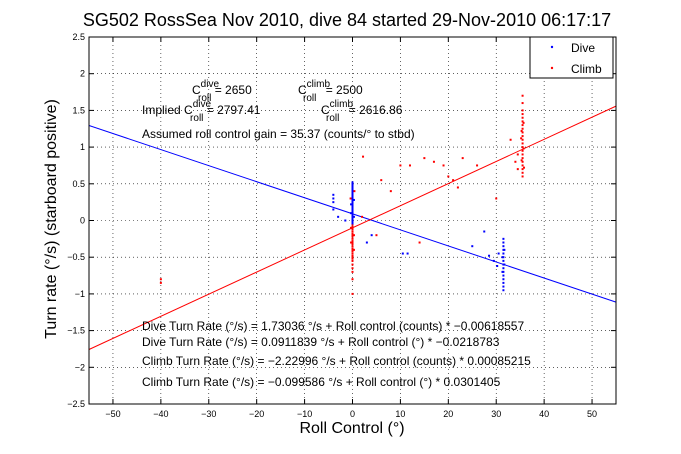 This screenshot has height=454, width=681. I want to click on x-axis-label: Roll Control (°), so click(351, 428).